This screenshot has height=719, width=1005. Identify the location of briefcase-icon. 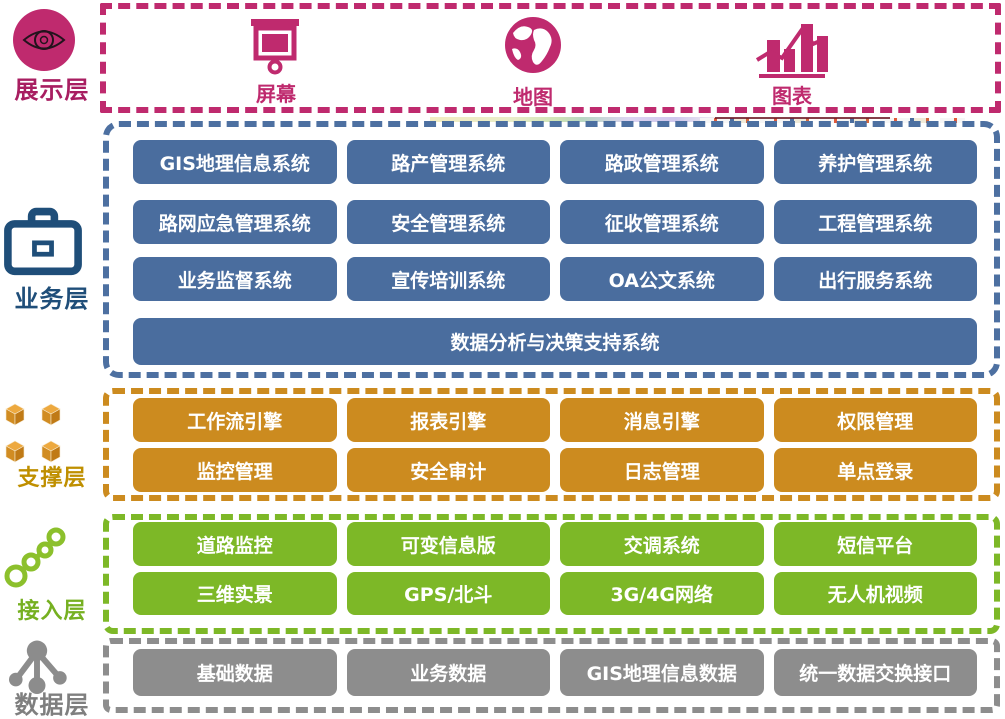
(43, 241).